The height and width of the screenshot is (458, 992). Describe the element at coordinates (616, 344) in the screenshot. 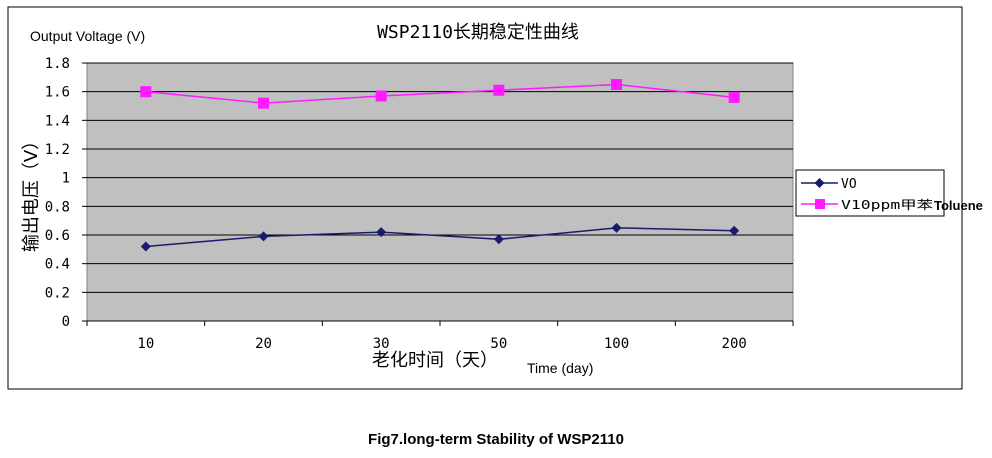

I see `x-tick-label: 100` at that location.